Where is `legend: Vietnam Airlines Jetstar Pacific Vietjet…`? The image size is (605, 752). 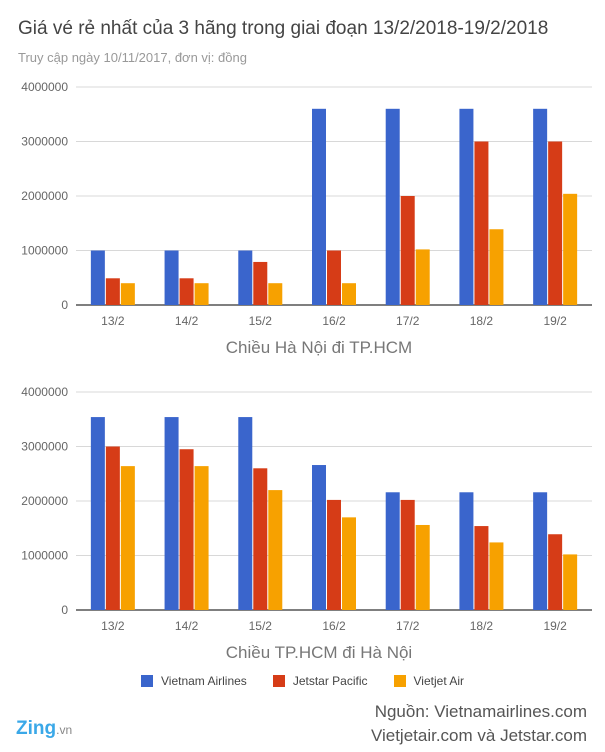 legend: Vietnam Airlines Jetstar Pacific Vietjet… is located at coordinates (302, 681).